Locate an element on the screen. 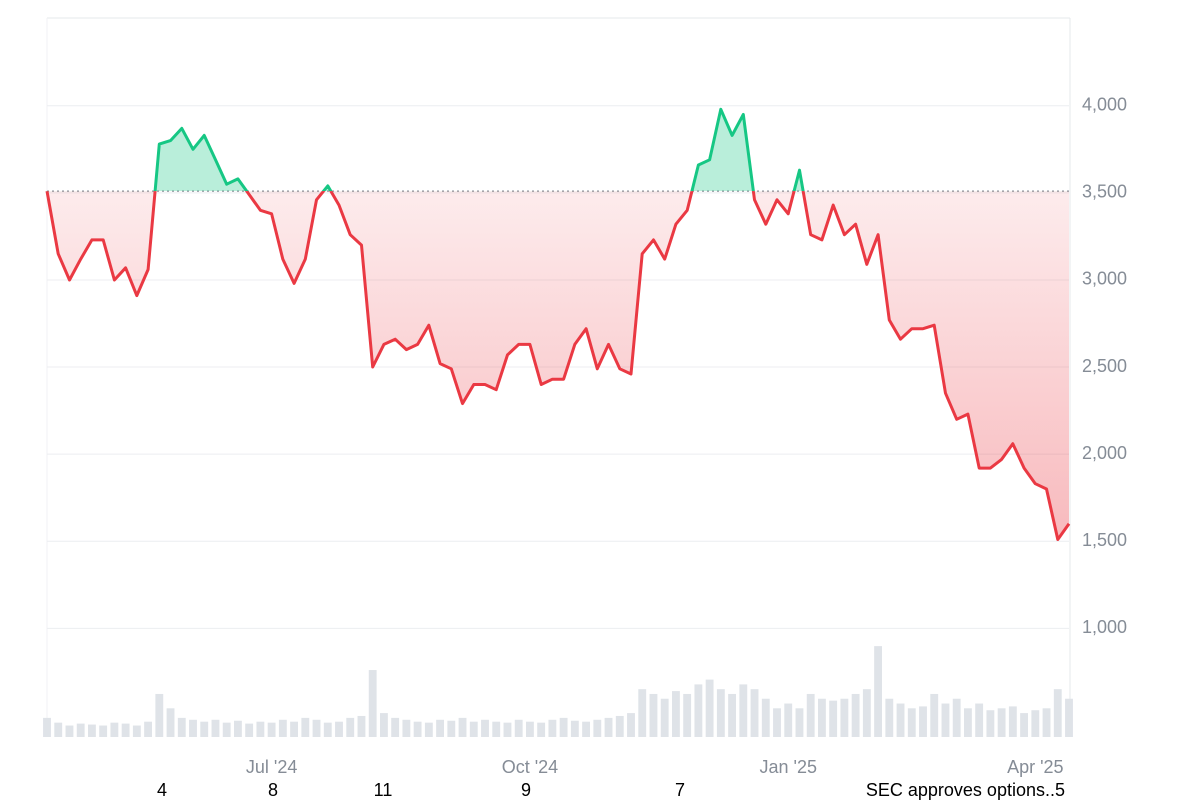  x-tick-label: Oct '24 is located at coordinates (530, 767).